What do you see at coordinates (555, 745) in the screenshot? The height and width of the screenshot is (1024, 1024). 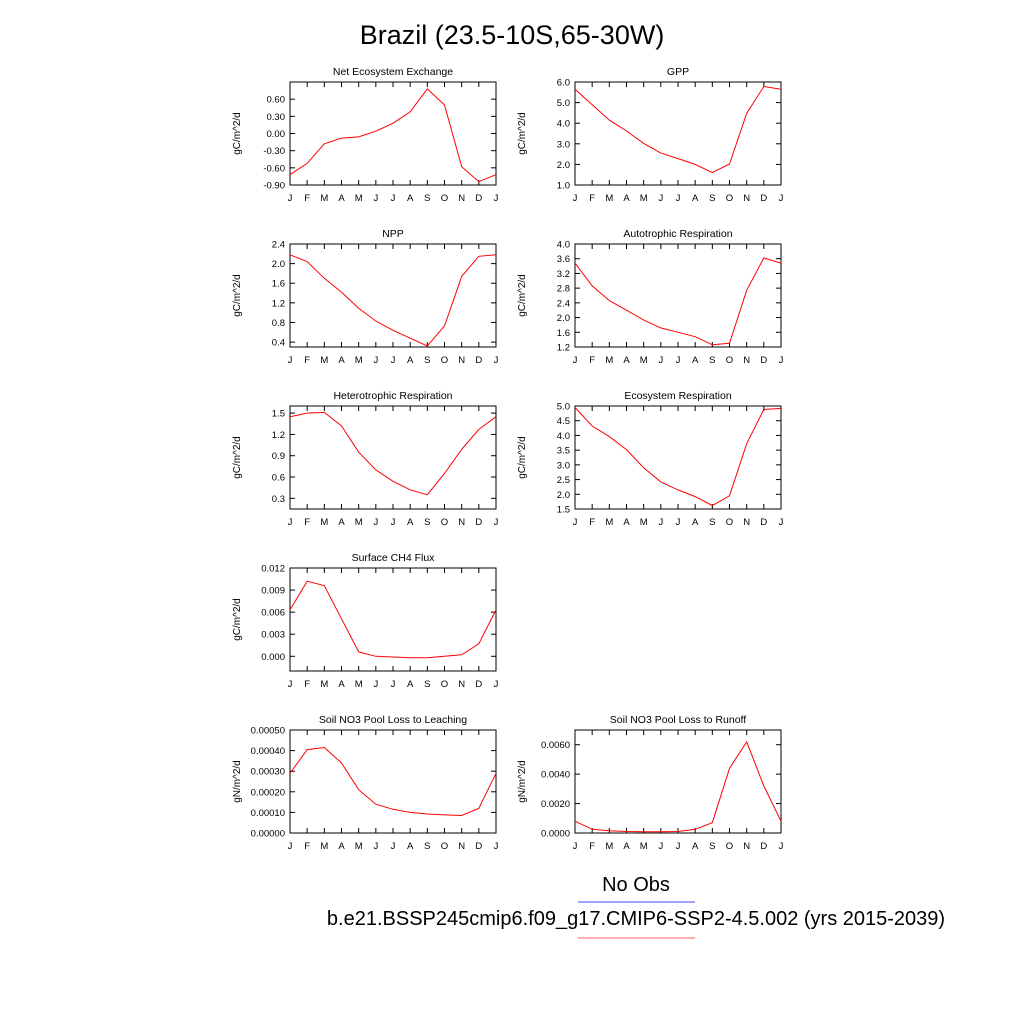 I see `y-tick-label: 0.0060` at bounding box center [555, 745].